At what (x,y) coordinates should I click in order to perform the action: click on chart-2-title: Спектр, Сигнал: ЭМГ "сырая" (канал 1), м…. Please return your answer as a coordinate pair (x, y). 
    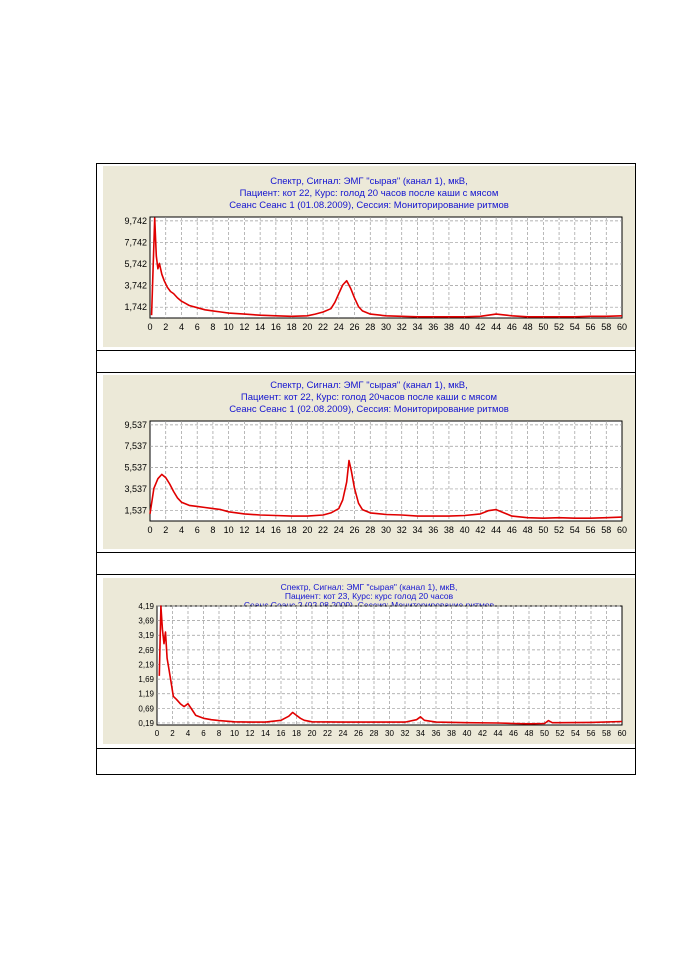
    Looking at the image, I should click on (369, 398).